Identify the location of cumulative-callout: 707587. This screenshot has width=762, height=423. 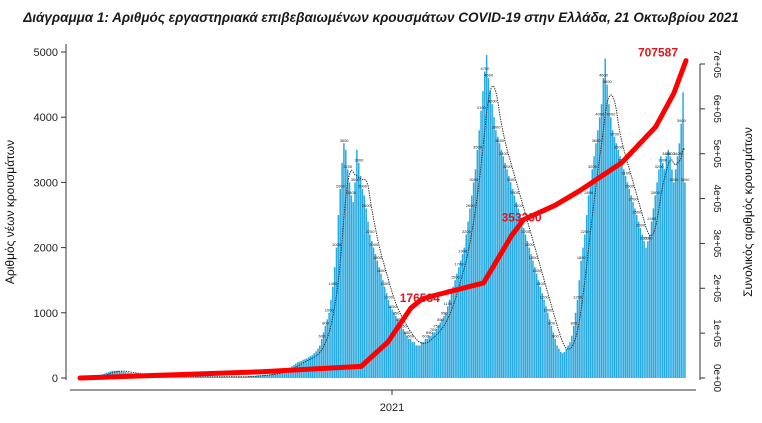
(658, 53).